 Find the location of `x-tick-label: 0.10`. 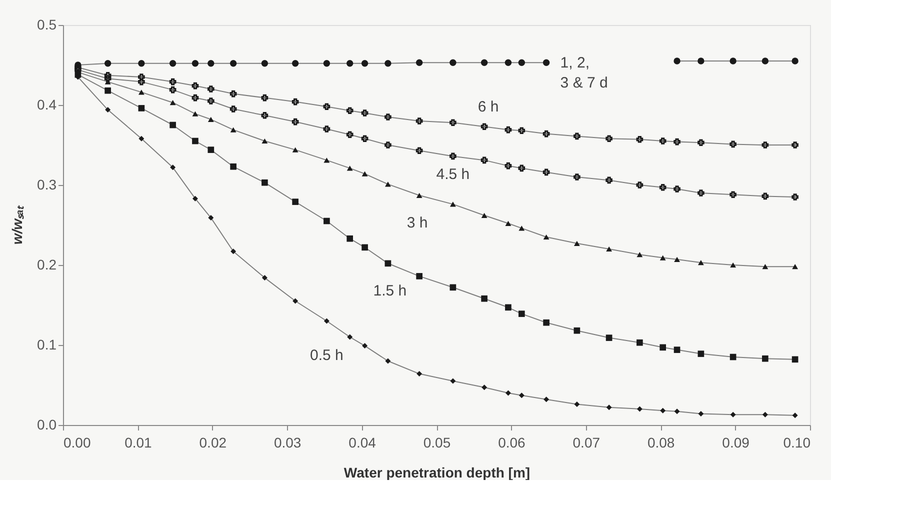

x-tick-label: 0.10 is located at coordinates (797, 442).